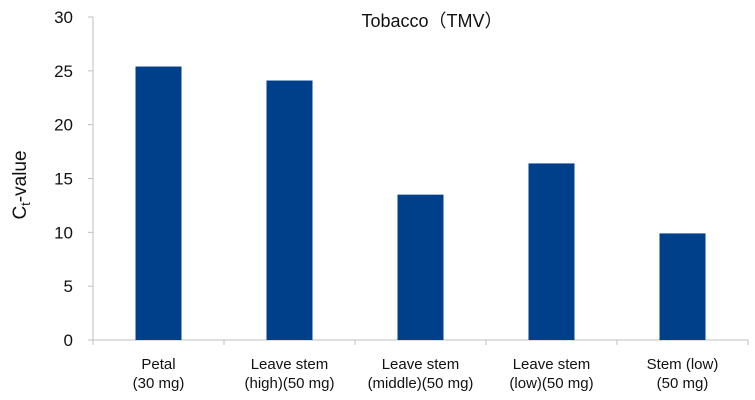 The height and width of the screenshot is (400, 755). What do you see at coordinates (68, 340) in the screenshot?
I see `y-tick-label: 0` at bounding box center [68, 340].